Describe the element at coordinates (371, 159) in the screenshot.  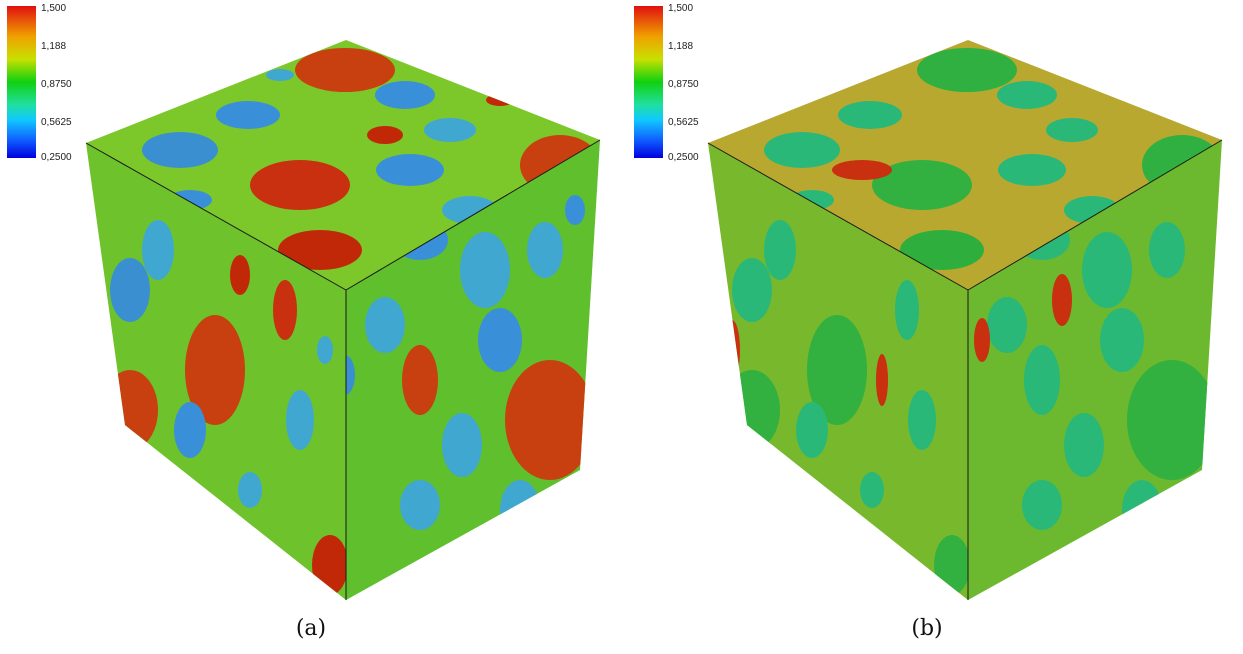
I see `inclusions-top` at that location.